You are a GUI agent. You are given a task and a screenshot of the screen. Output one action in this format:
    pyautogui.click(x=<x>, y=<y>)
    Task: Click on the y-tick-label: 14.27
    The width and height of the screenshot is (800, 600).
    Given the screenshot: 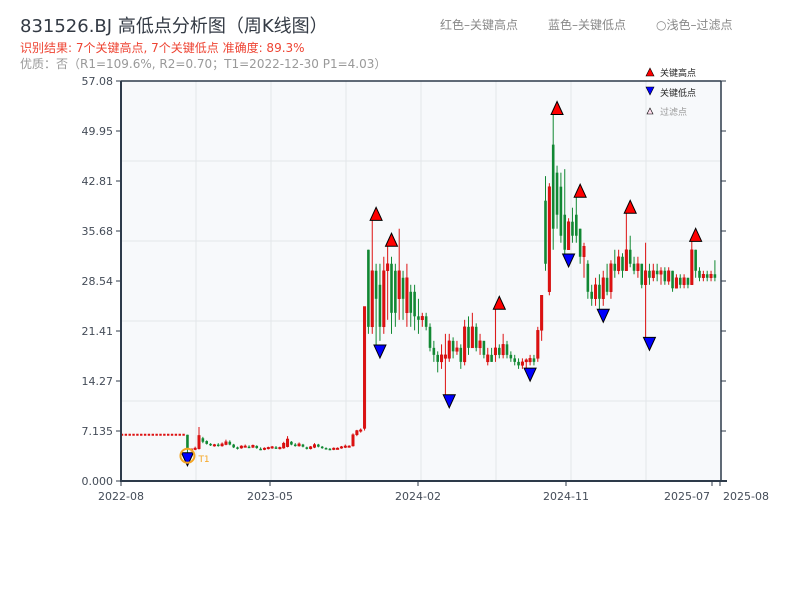 What is the action you would take?
    pyautogui.click(x=98, y=381)
    